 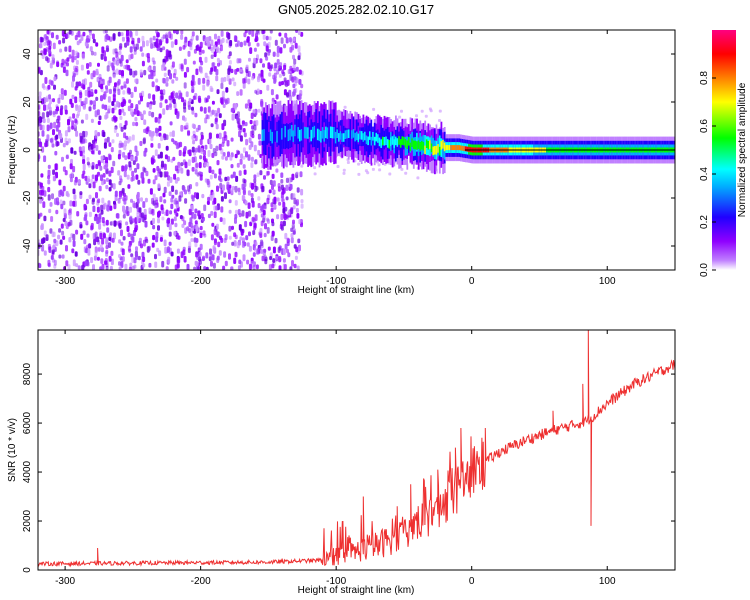 What do you see at coordinates (27, 374) in the screenshot?
I see `snr-y-tick-label: 8000` at bounding box center [27, 374].